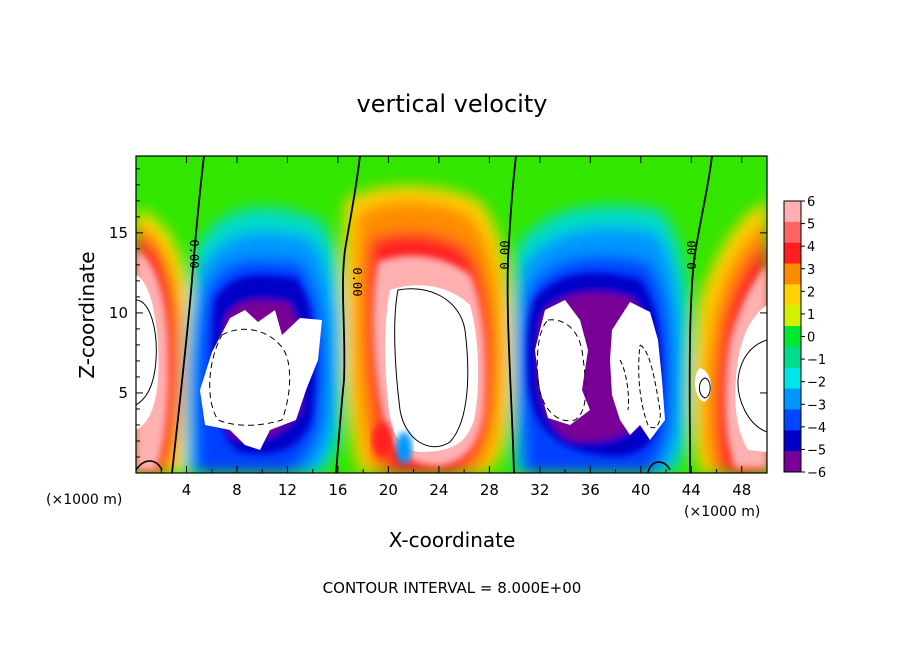 This screenshot has width=904, height=659. Describe the element at coordinates (489, 490) in the screenshot. I see `x-tick-label: 28` at that location.